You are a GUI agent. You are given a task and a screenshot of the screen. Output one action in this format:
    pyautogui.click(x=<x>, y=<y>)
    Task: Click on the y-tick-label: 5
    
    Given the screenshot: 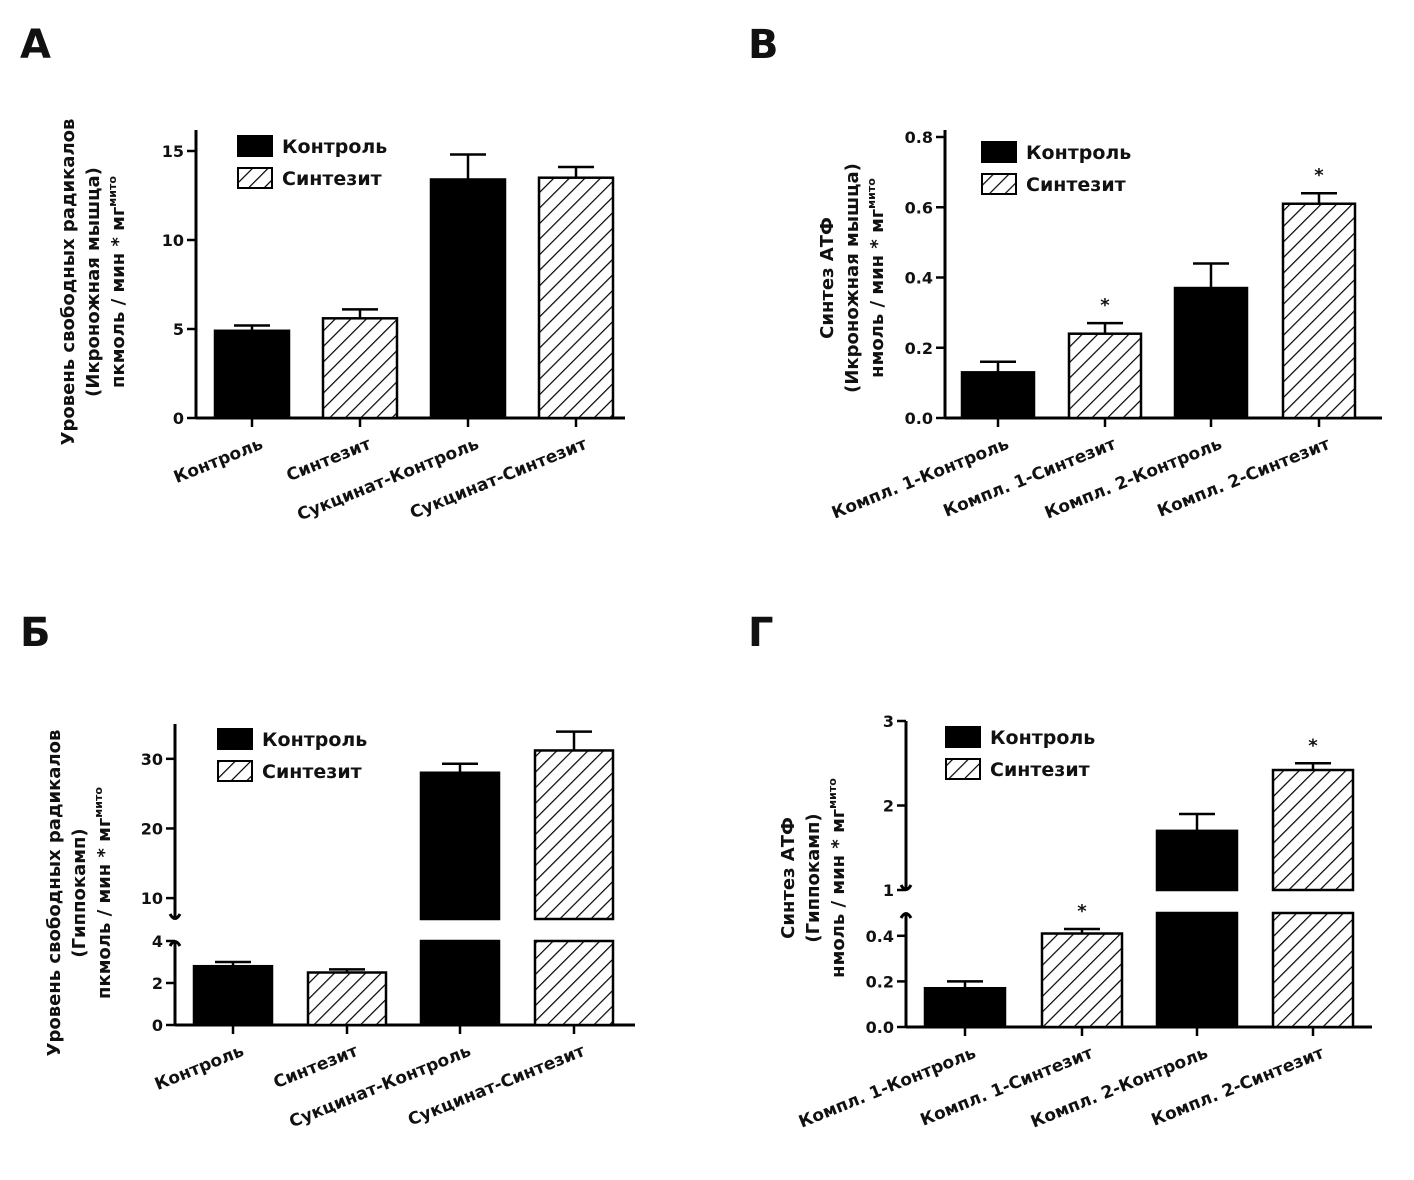 What is the action you would take?
    pyautogui.click(x=178, y=329)
    